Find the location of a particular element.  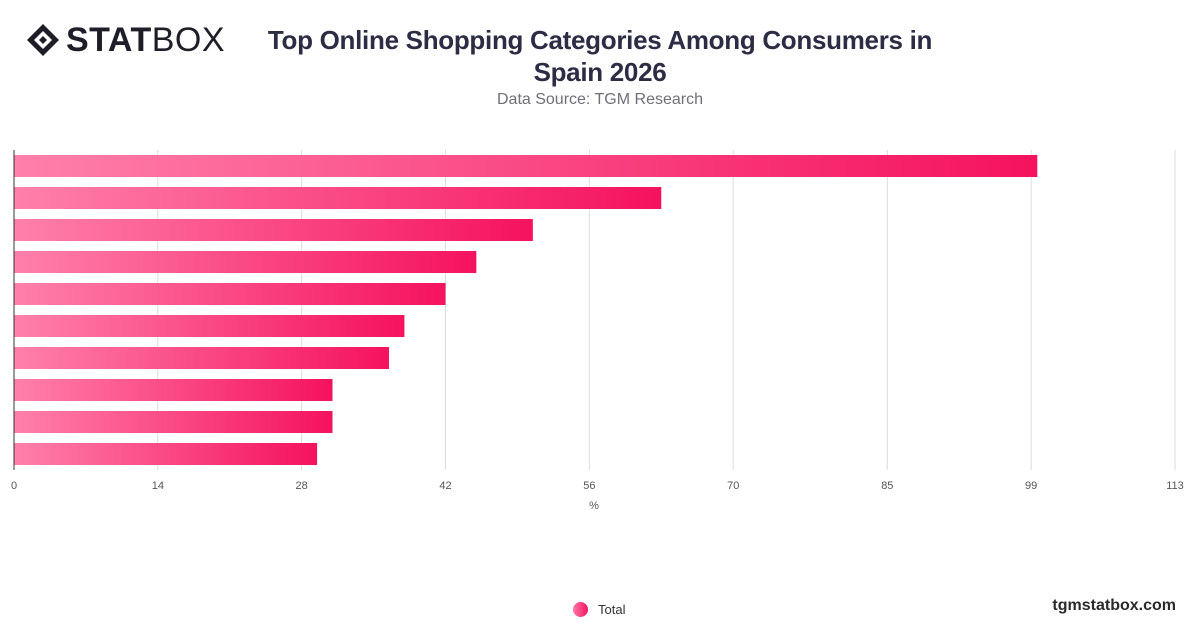

logo-text: STATBOX is located at coordinates (145, 40).